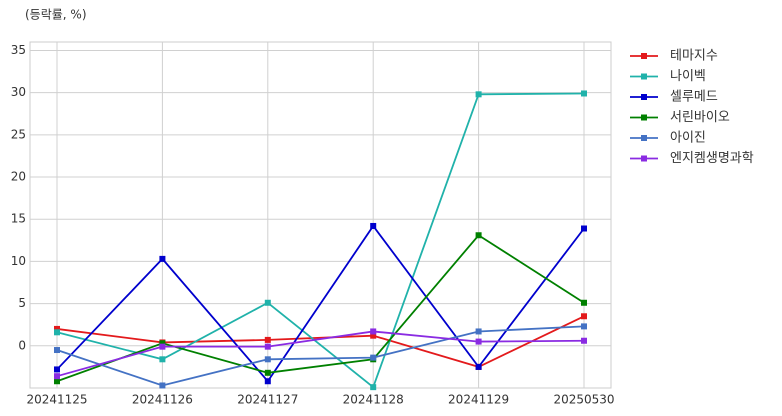  Describe the element at coordinates (22, 345) in the screenshot. I see `y-tick-label: 0` at that location.